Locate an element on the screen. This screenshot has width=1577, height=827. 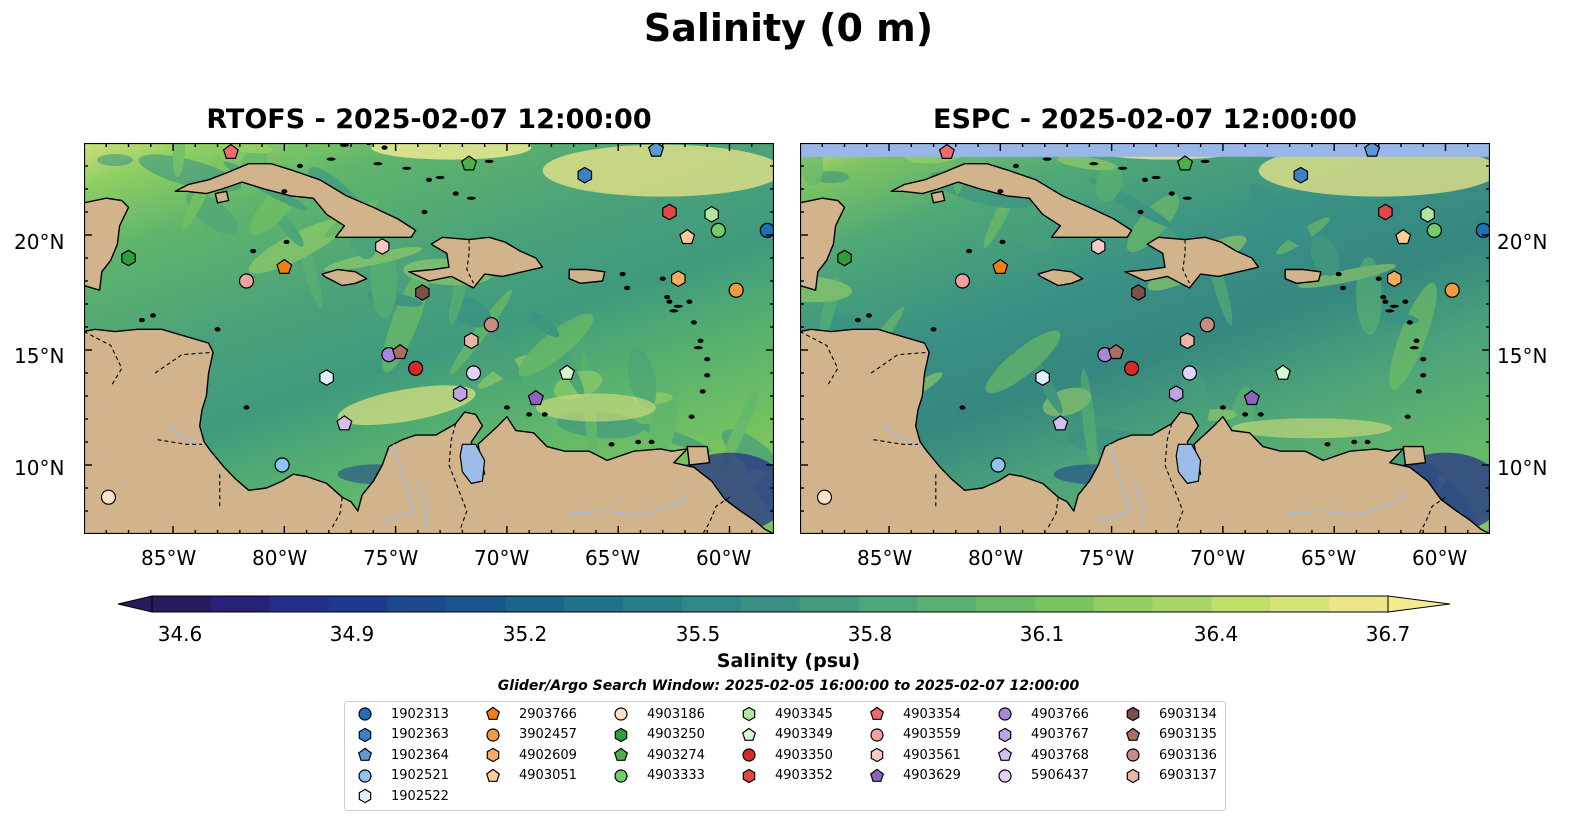
legend-item-5906437: 5906437 is located at coordinates (1043, 776).